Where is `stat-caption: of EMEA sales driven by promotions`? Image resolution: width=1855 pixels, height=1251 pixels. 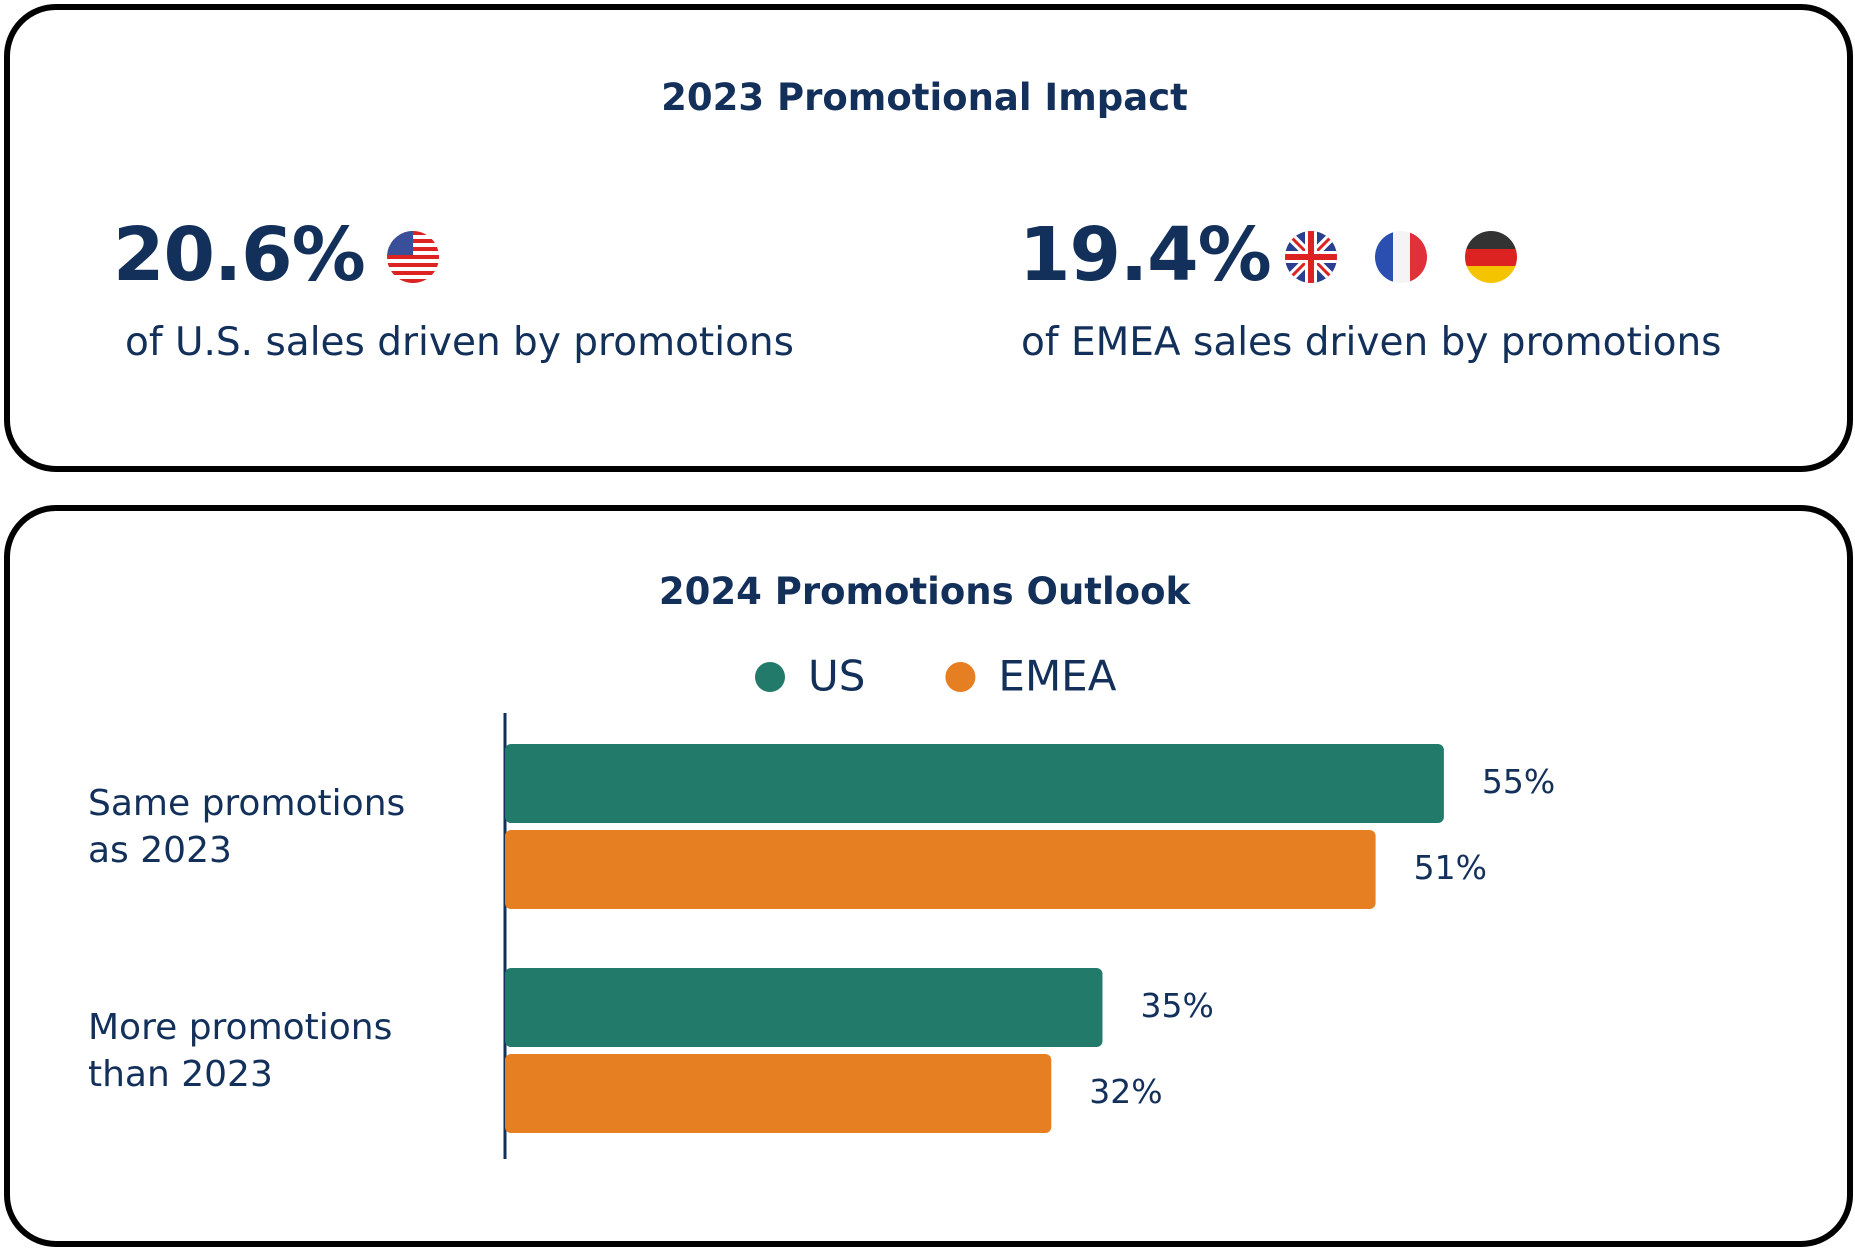 stat-caption: of EMEA sales driven by promotions is located at coordinates (1371, 342).